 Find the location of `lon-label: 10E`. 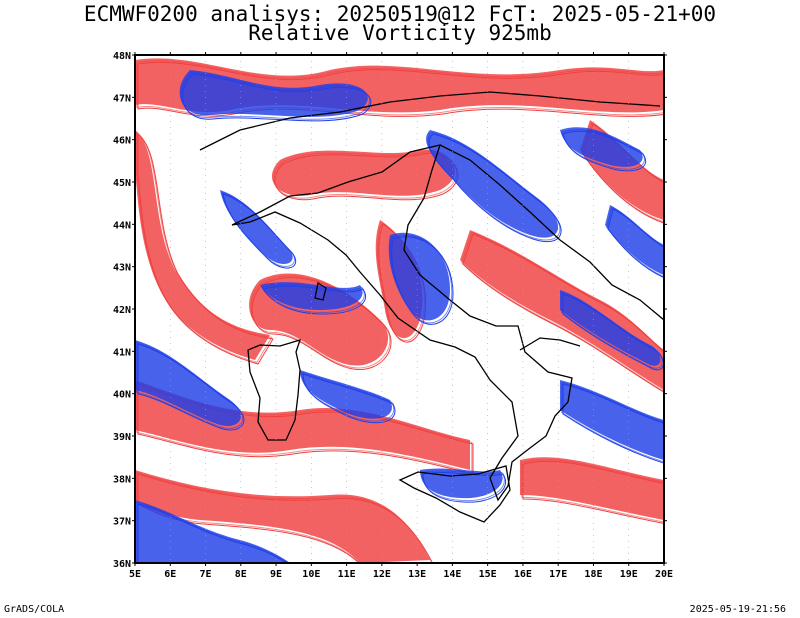

lon-label: 10E is located at coordinates (311, 574).